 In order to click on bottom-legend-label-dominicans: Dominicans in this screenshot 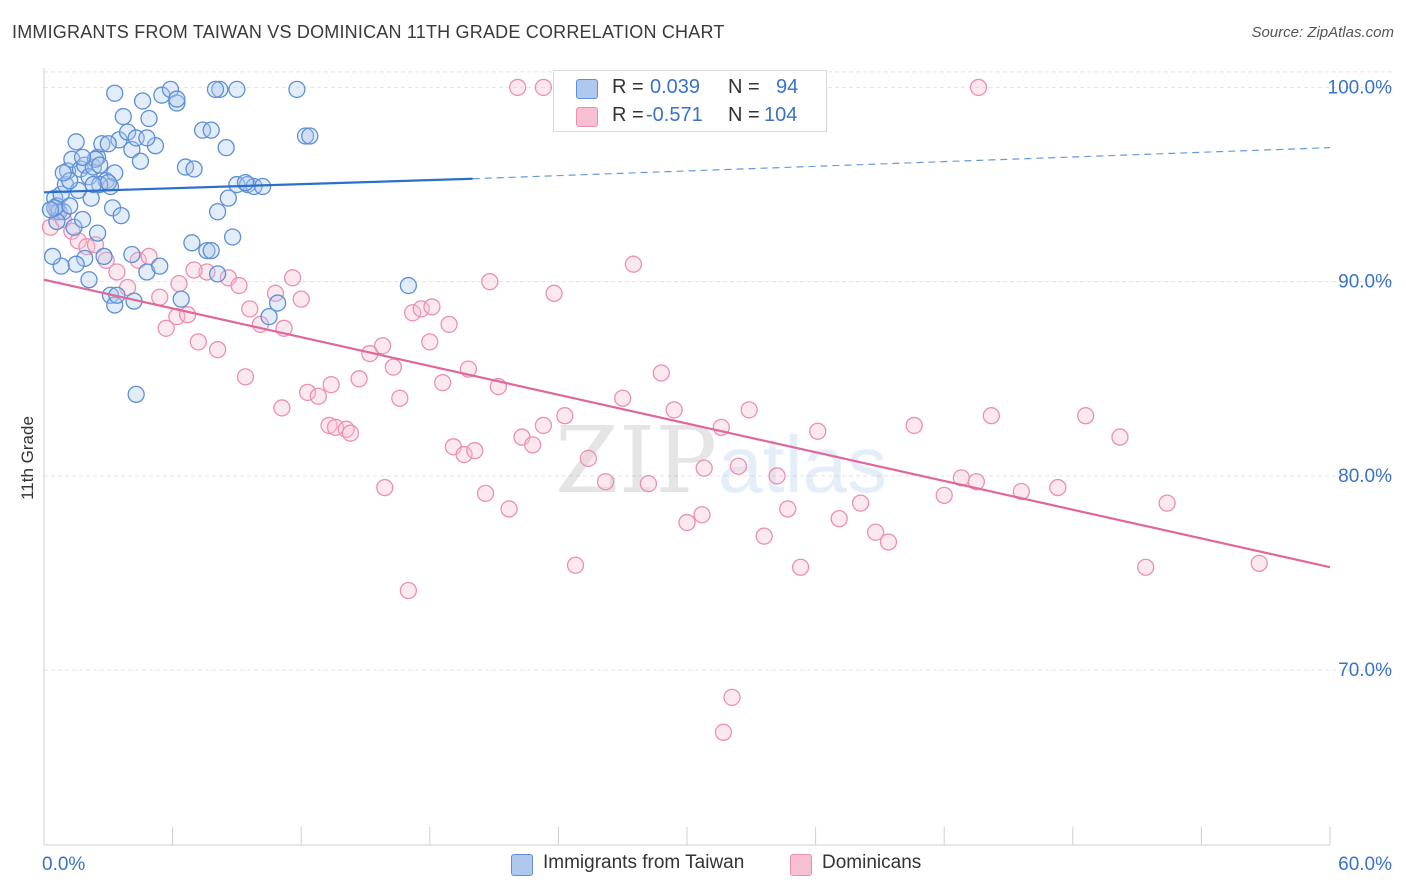, I will do `click(872, 862)`.